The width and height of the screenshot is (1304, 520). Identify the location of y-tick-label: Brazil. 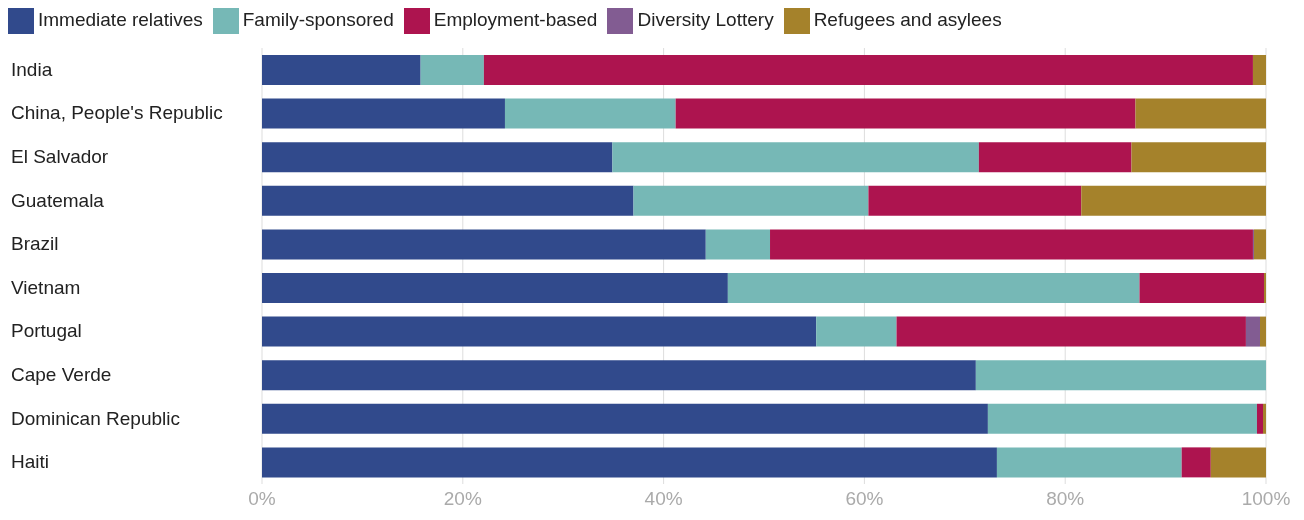
(35, 244).